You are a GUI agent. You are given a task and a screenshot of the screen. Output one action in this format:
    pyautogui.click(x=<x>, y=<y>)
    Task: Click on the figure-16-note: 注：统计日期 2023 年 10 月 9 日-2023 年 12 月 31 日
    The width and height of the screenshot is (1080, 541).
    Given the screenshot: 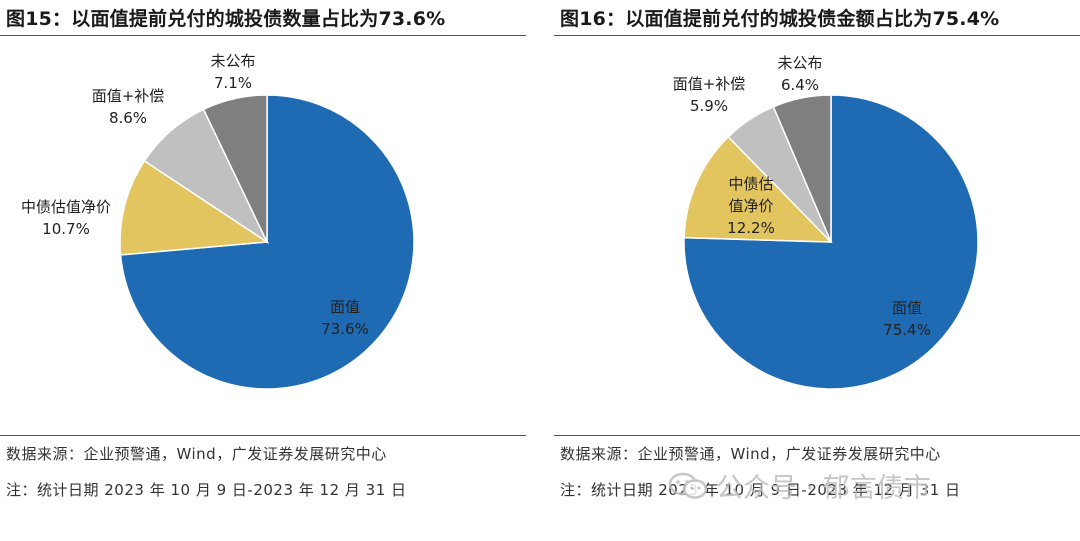 What is the action you would take?
    pyautogui.click(x=760, y=490)
    